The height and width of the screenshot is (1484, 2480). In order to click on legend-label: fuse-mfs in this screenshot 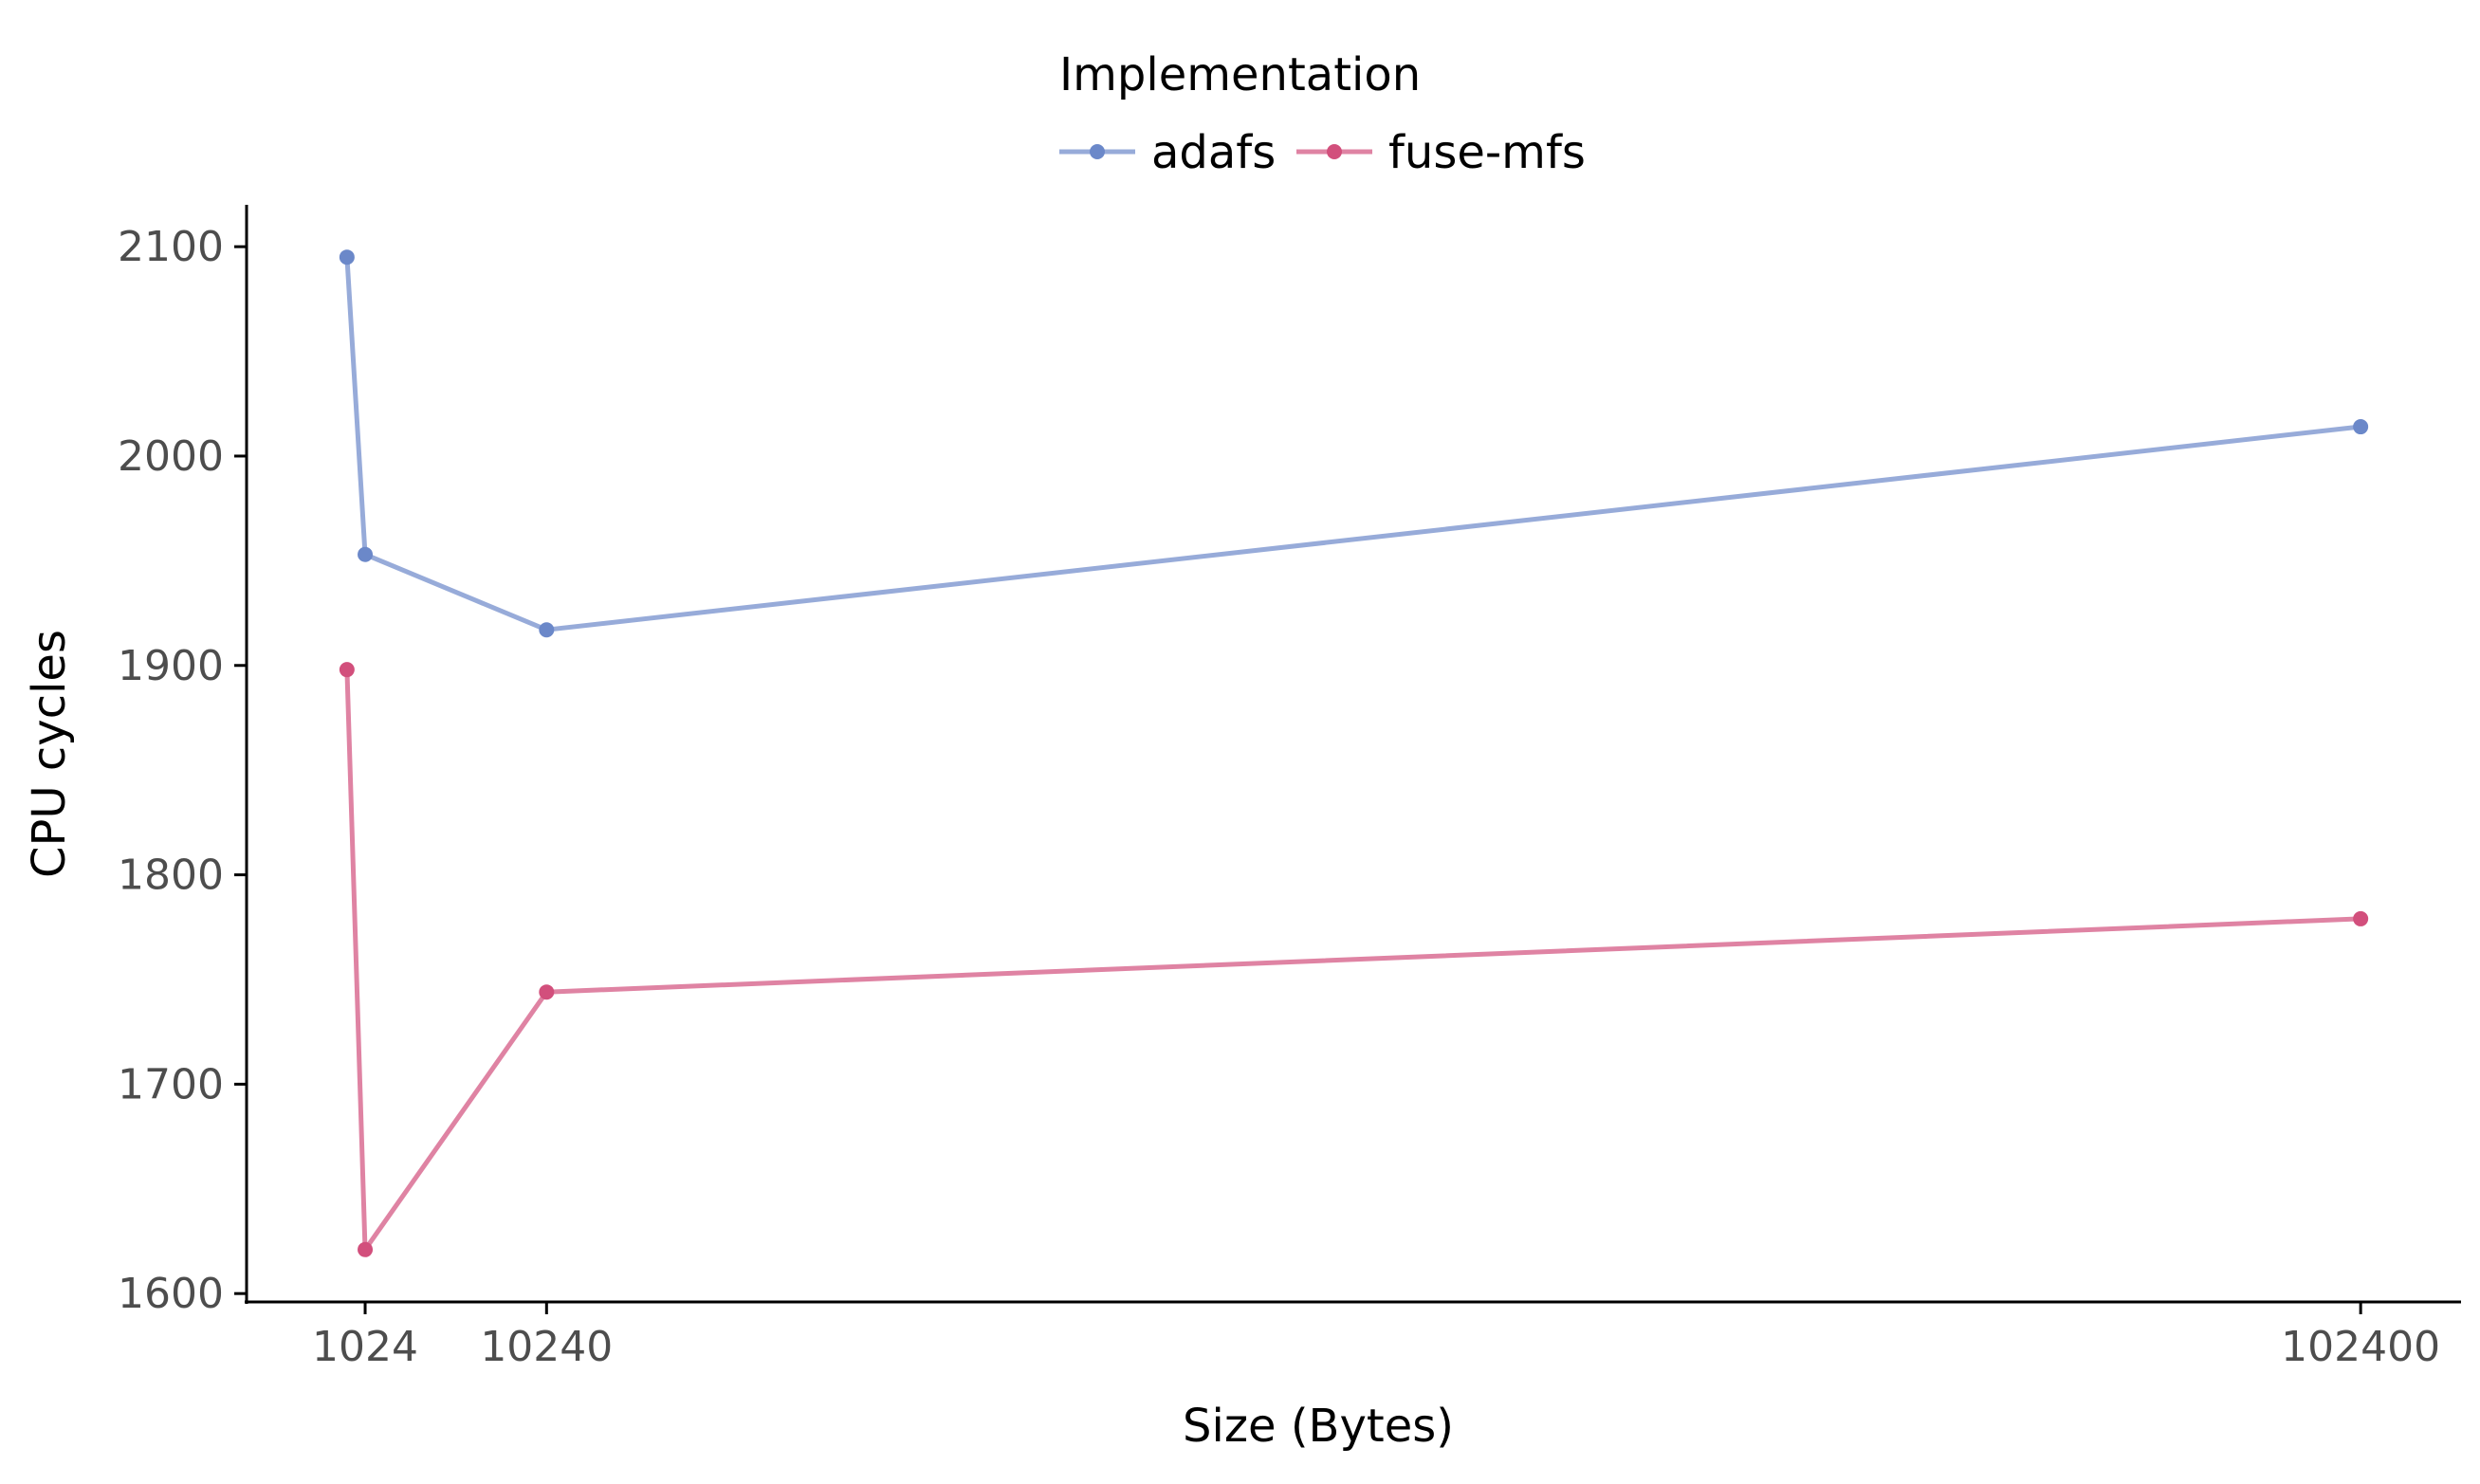, I will do `click(1487, 153)`.